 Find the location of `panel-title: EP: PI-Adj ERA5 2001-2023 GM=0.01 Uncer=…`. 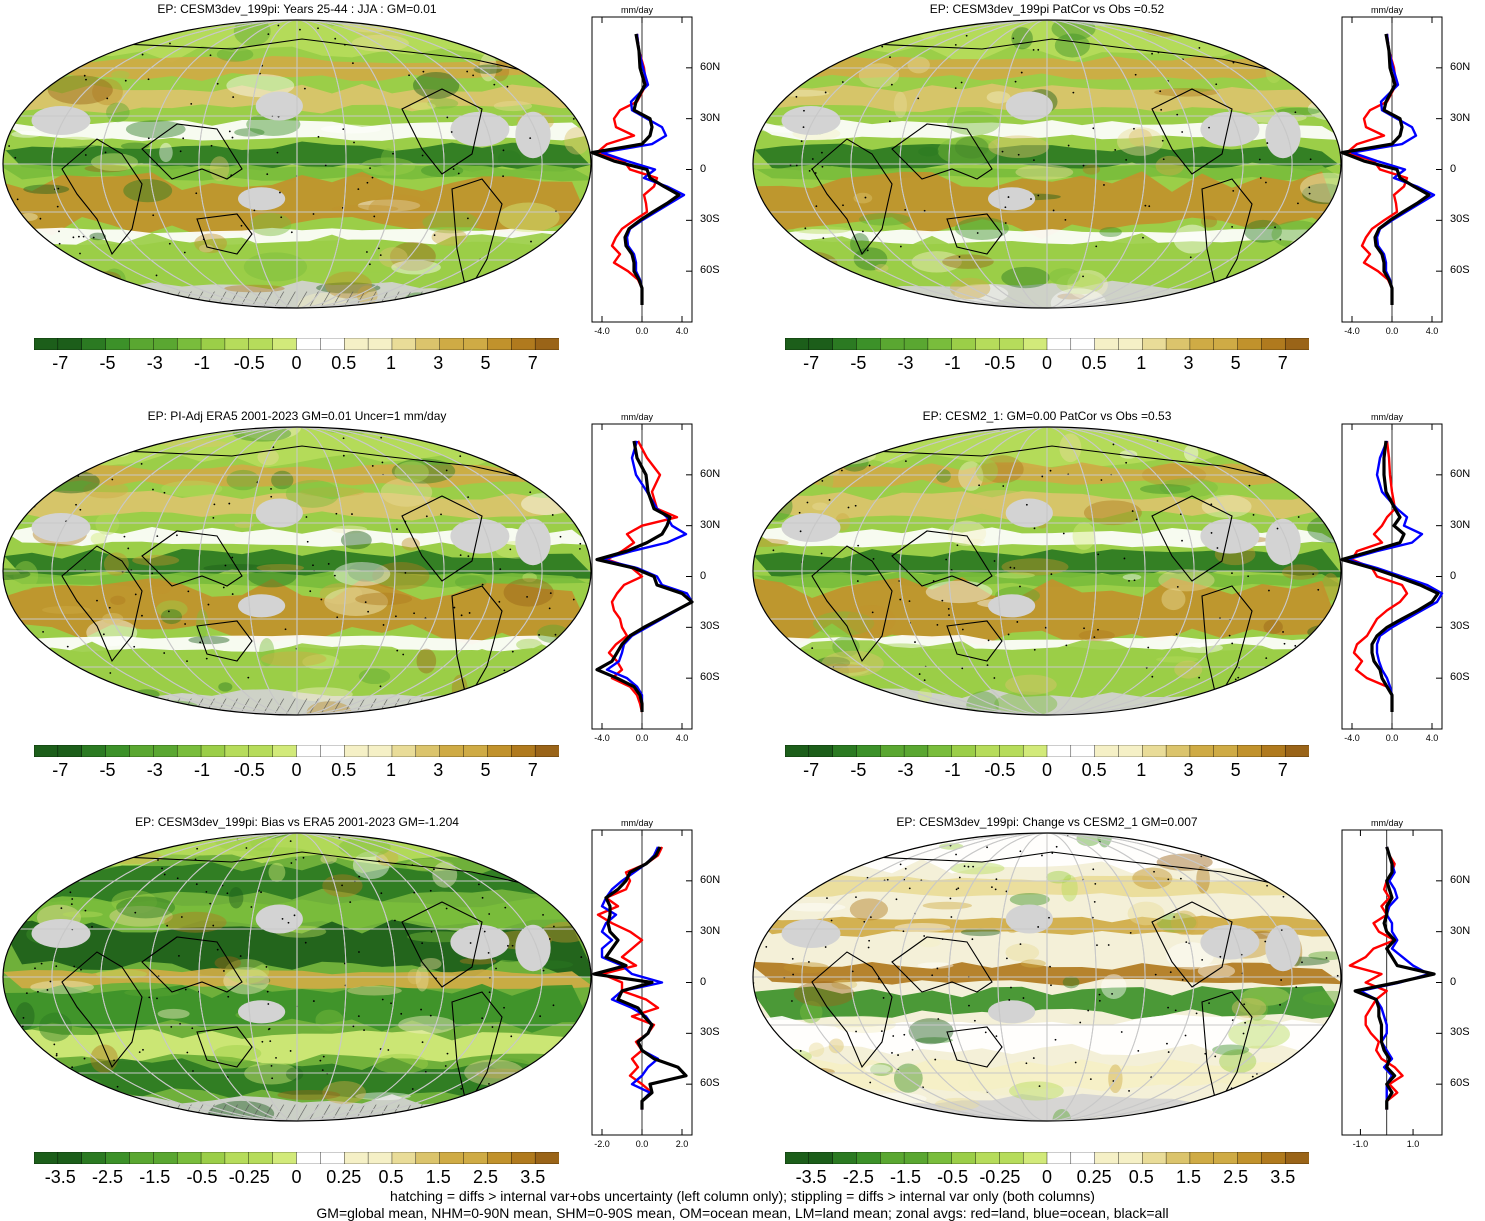

panel-title: EP: PI-Adj ERA5 2001-2023 GM=0.01 Uncer=… is located at coordinates (297, 416).